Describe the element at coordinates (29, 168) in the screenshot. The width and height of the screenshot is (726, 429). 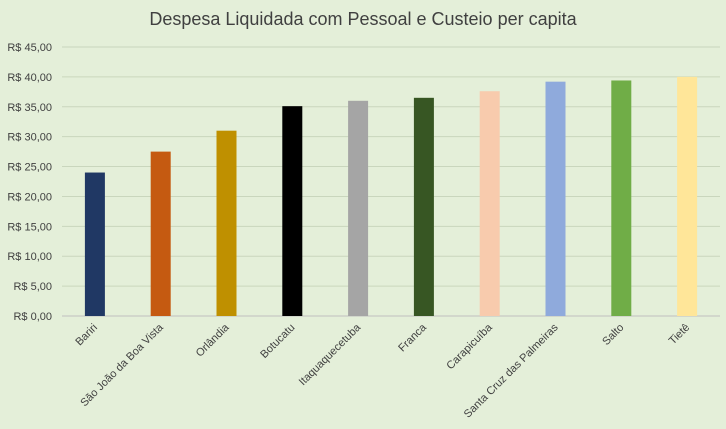
I see `y-tick-label: R$ 25,00` at that location.